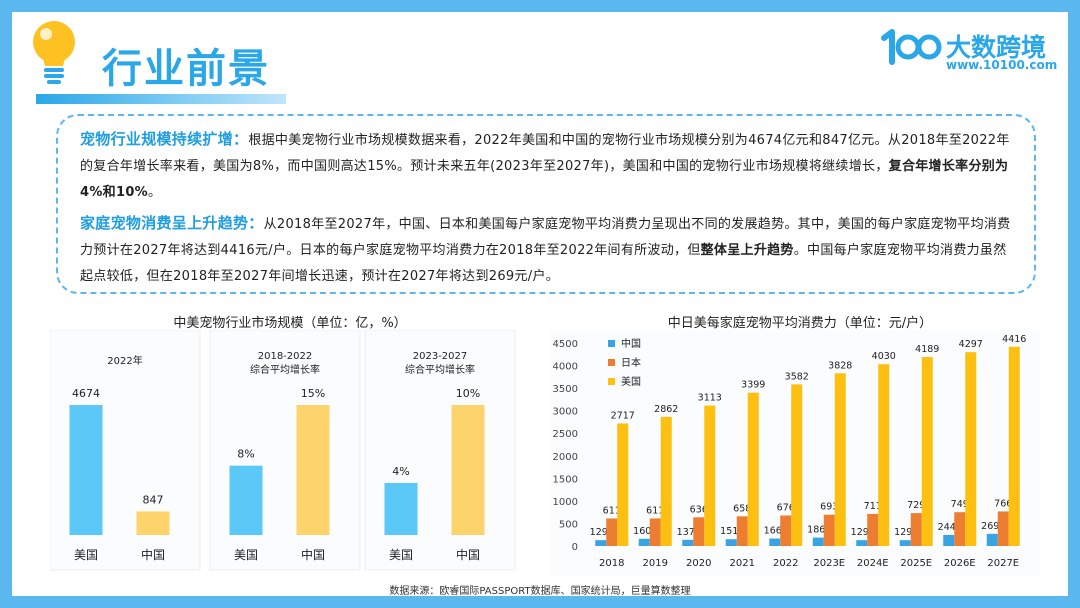  I want to click on panel-title: 2018-2022, so click(285, 356).